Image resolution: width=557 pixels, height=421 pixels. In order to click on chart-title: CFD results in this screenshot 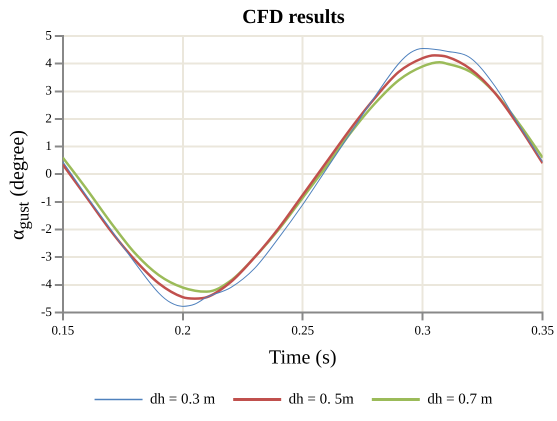, I will do `click(293, 17)`.